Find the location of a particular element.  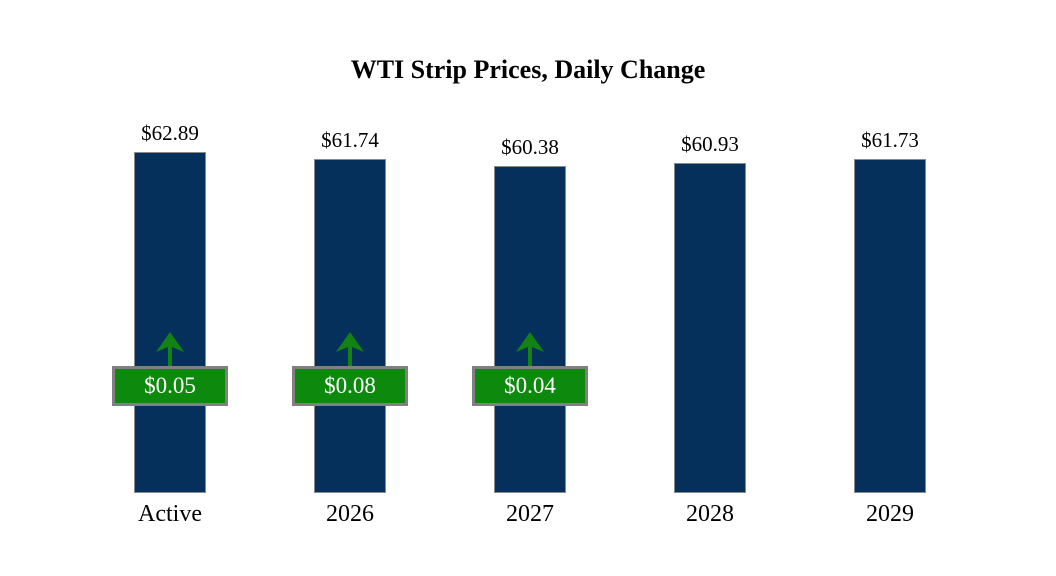

value-label-2028: $60.93 is located at coordinates (710, 144).